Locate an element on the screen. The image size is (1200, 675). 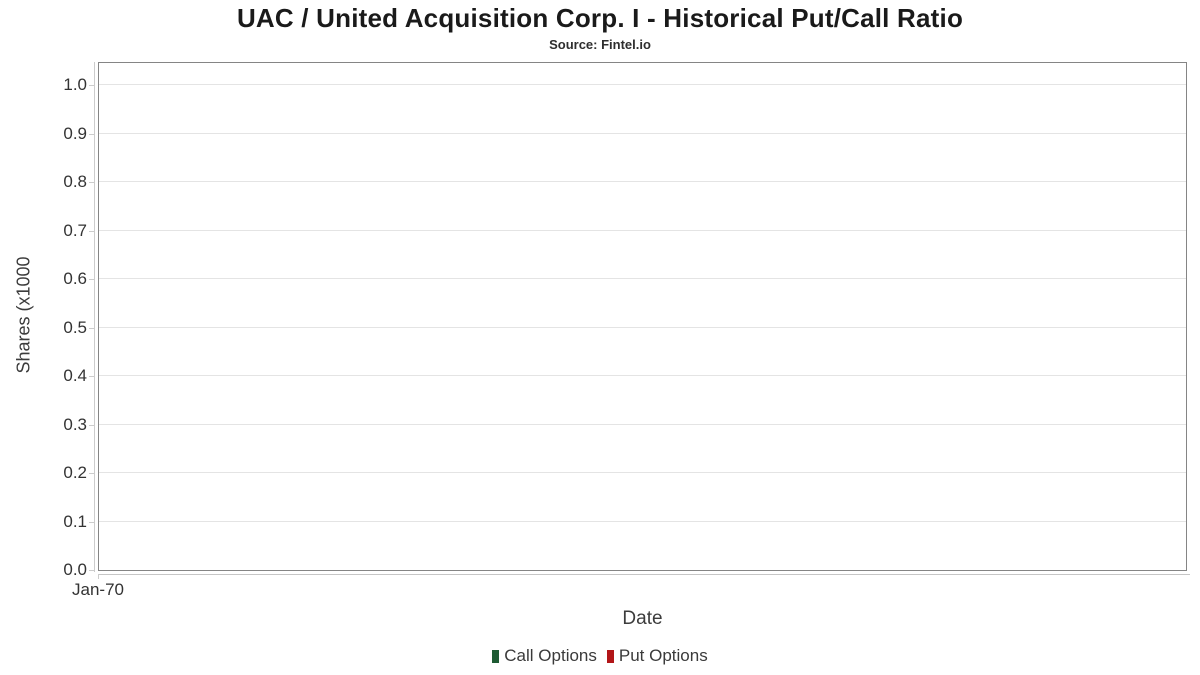
y-axis-line is located at coordinates (94, 317).